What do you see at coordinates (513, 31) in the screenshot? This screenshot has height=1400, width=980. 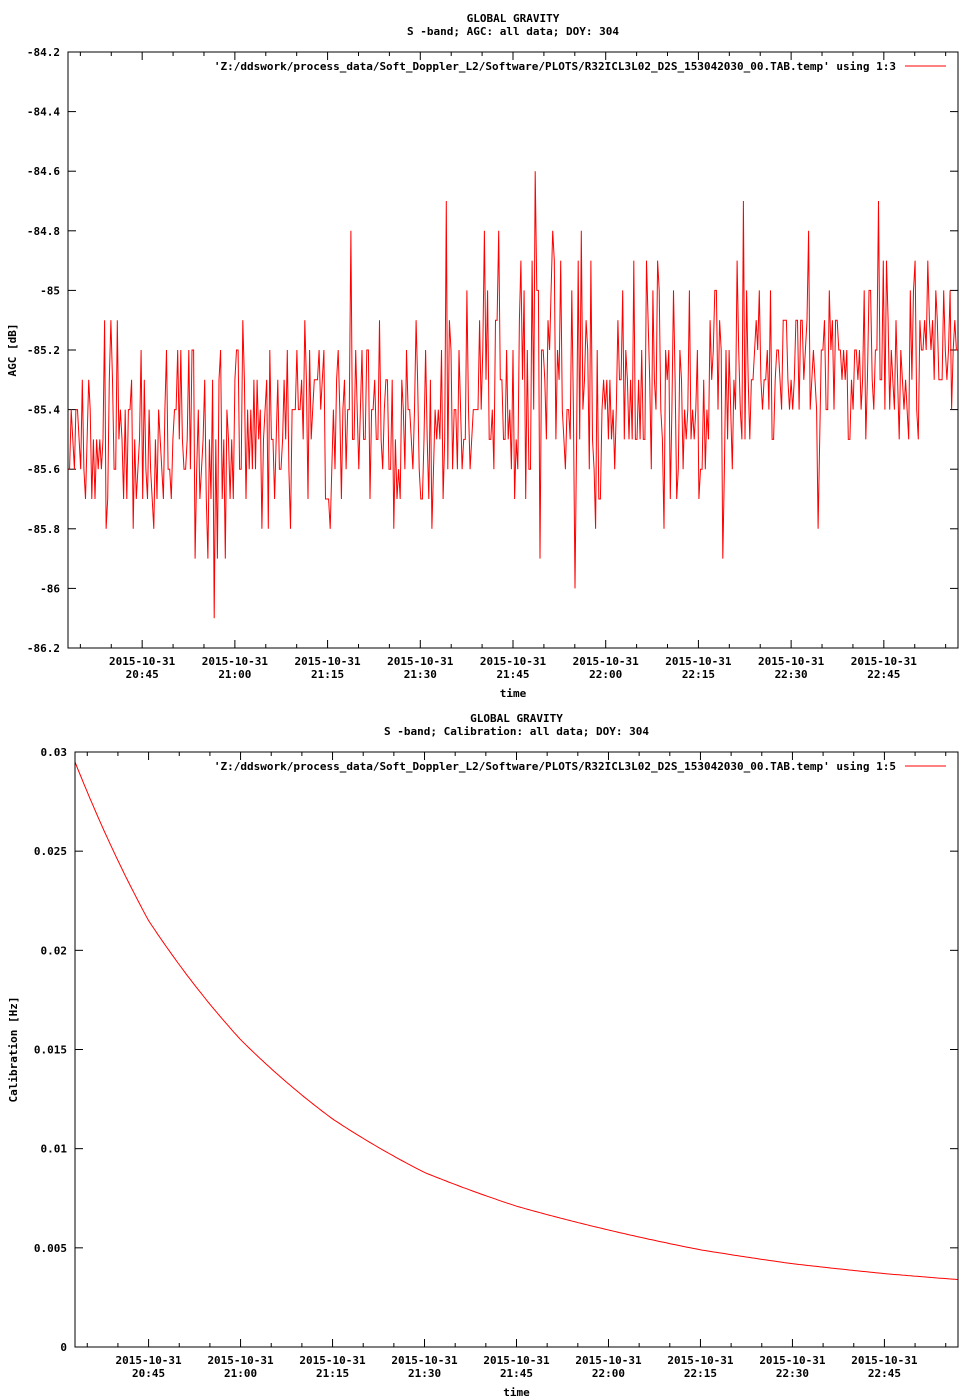 I see `chart-subtitle: S -band; AGC: all data; DOY: 304` at bounding box center [513, 31].